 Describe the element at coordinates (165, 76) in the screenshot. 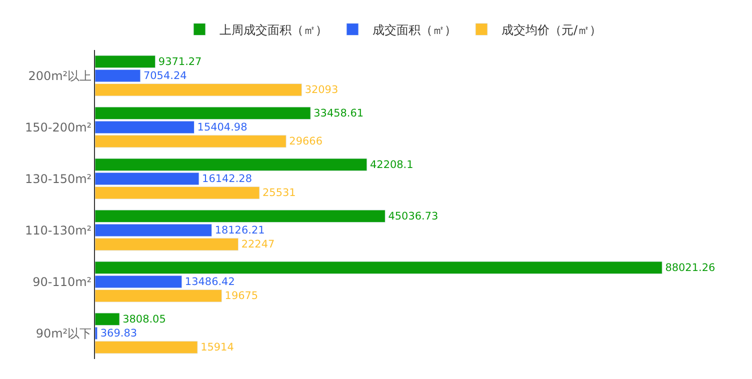

I see `data-label: 7054.24` at that location.